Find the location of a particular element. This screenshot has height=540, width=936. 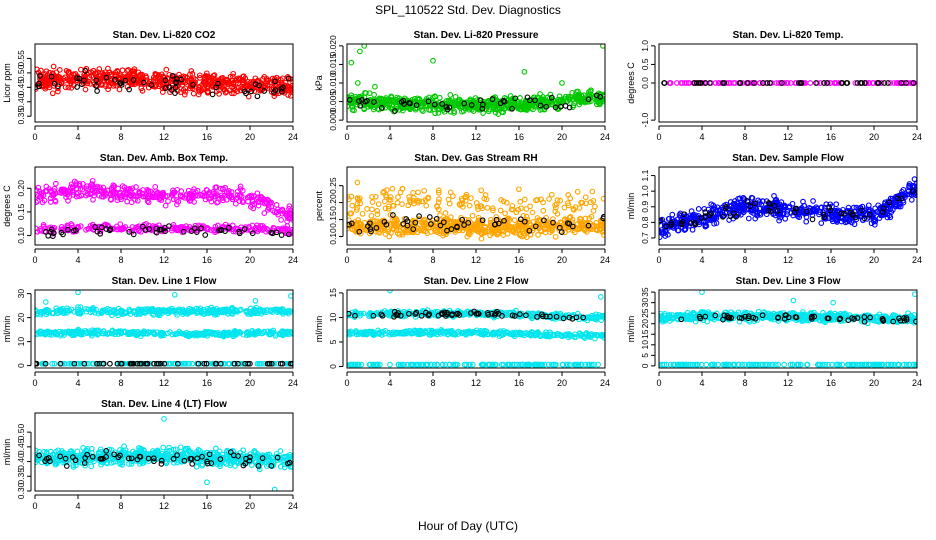

y-tick-label: 0.8 is located at coordinates (645, 222).